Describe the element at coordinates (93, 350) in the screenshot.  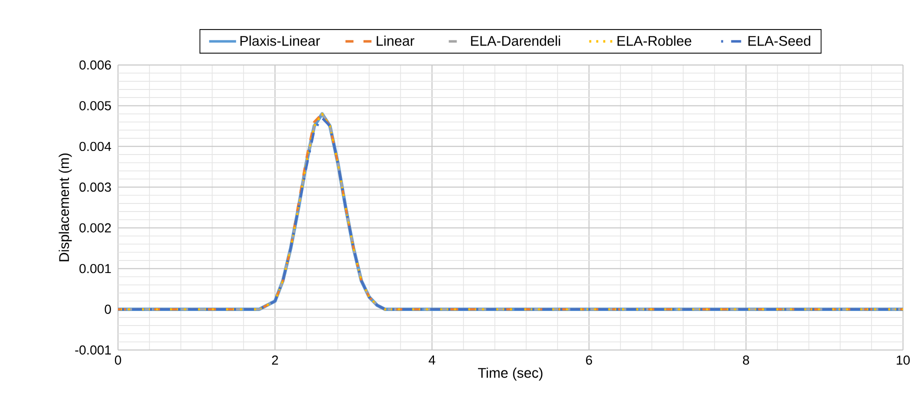
I see `y-tick-label: -0.001` at that location.